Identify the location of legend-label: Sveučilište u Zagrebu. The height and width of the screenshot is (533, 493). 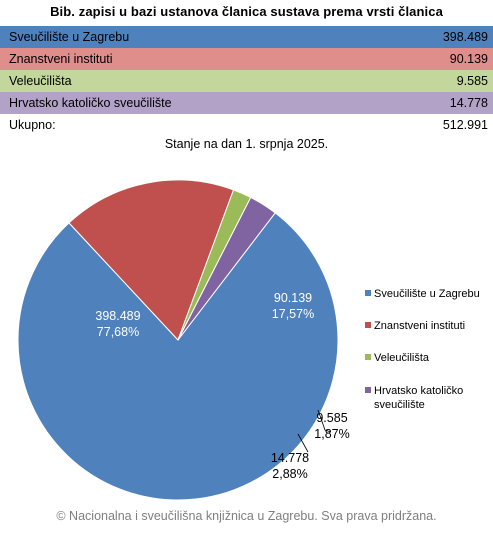
(427, 294).